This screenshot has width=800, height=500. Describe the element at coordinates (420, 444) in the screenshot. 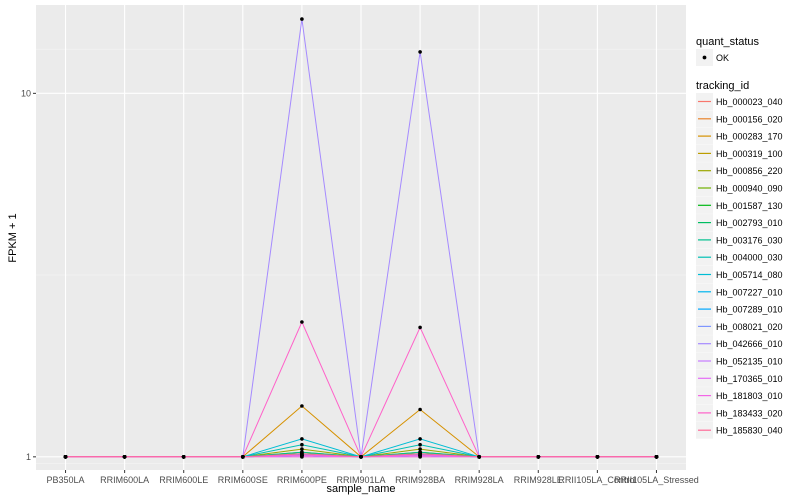

I see `data-point-Hb_004000_030-RRIM928BA` at that location.